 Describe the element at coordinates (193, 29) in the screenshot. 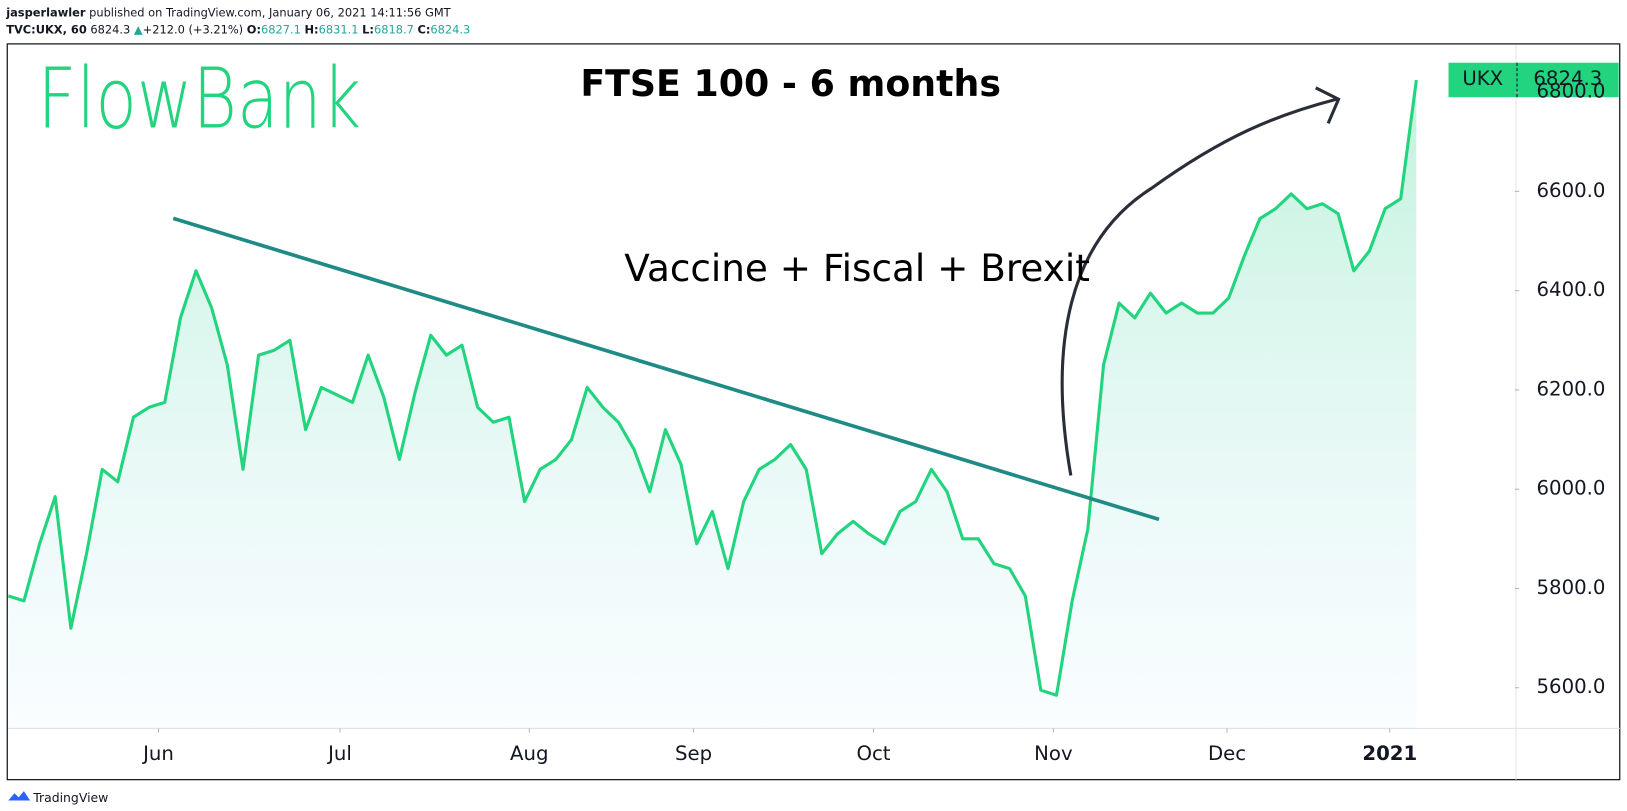

I see `change: +212.0 (+3.21%)` at that location.